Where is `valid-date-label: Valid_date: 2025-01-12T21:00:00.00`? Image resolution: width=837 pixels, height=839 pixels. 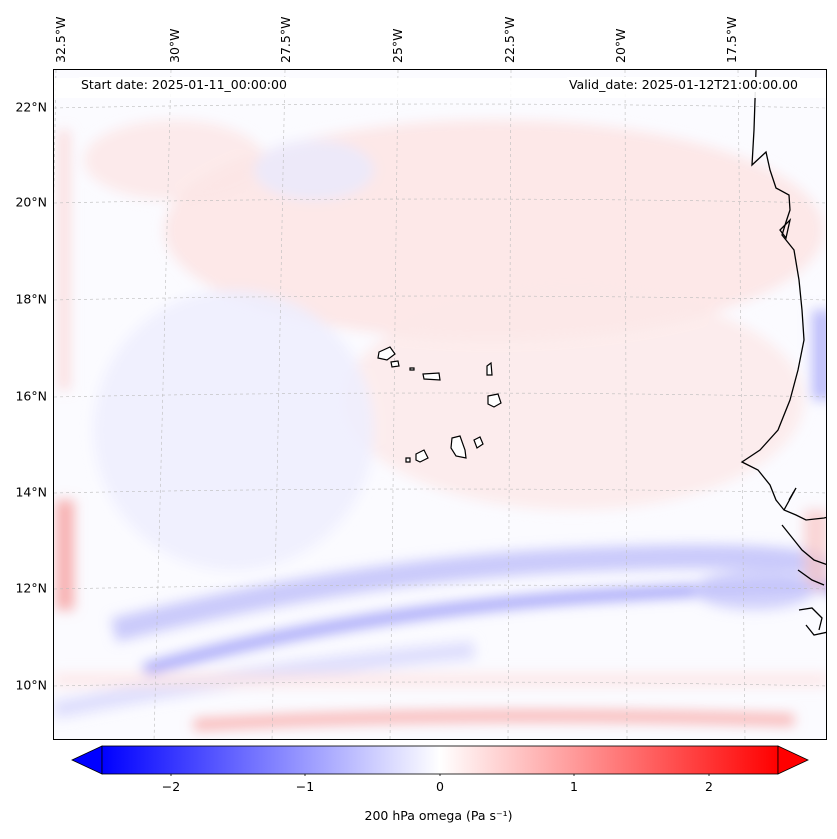
valid-date-label: Valid_date: 2025-01-12T21:00:00.00 is located at coordinates (683, 84).